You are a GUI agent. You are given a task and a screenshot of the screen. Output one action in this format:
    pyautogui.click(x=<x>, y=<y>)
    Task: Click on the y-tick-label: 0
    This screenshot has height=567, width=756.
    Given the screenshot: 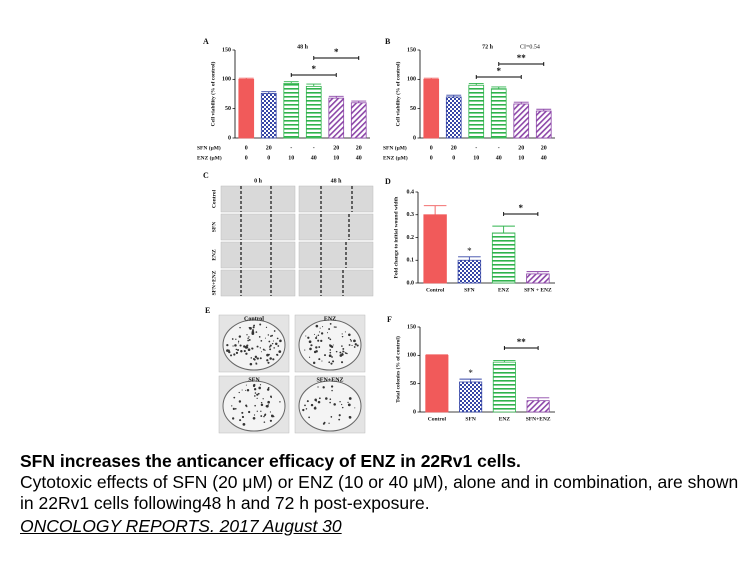 What is the action you would take?
    pyautogui.click(x=229, y=138)
    